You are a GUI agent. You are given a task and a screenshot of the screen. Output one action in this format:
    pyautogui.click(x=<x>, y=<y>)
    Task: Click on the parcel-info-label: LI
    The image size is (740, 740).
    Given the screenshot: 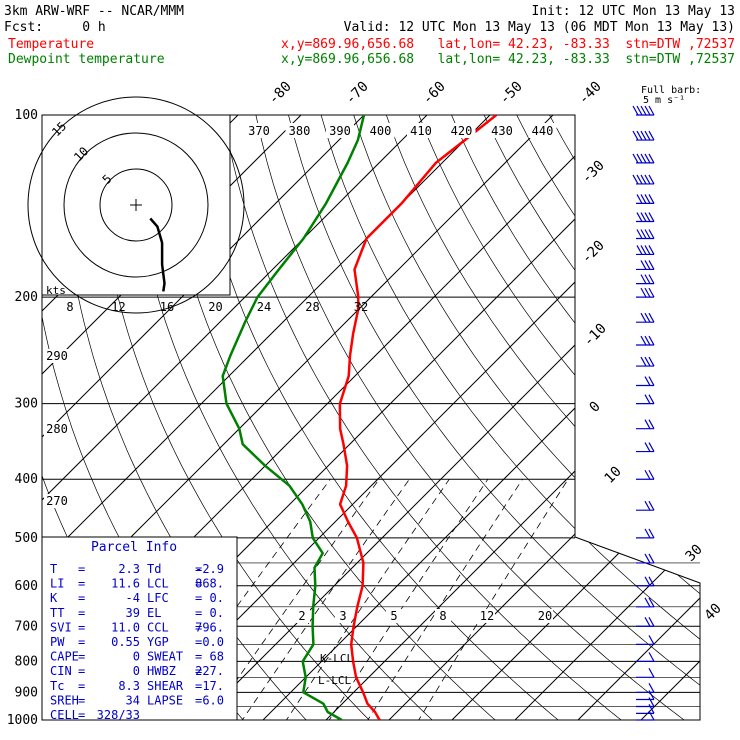 What is the action you would take?
    pyautogui.click(x=57, y=584)
    